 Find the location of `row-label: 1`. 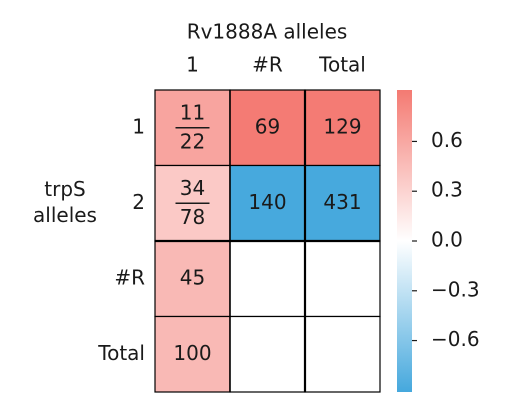

row-label: 1 is located at coordinates (138, 126).